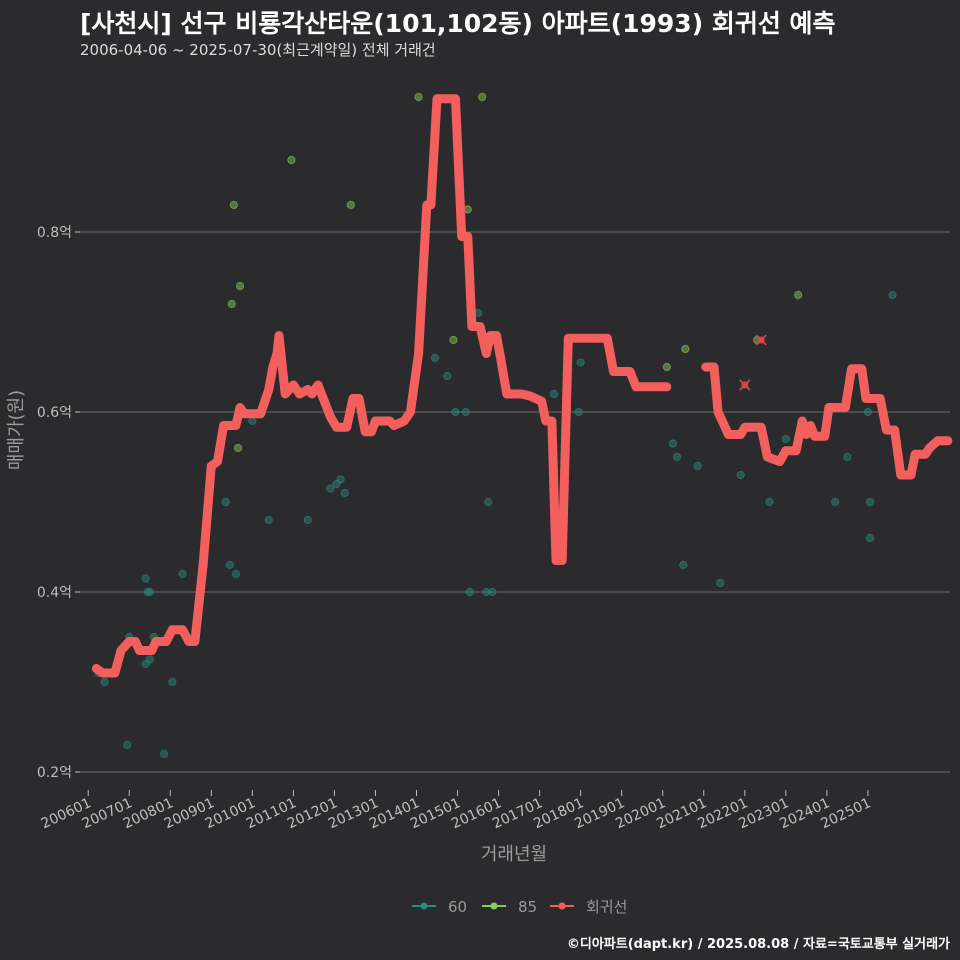 The image size is (960, 960). Describe the element at coordinates (58, 503) in the screenshot. I see `y-axis-ticks: 0.2억 0.4억 0.6억 0.8억` at that location.